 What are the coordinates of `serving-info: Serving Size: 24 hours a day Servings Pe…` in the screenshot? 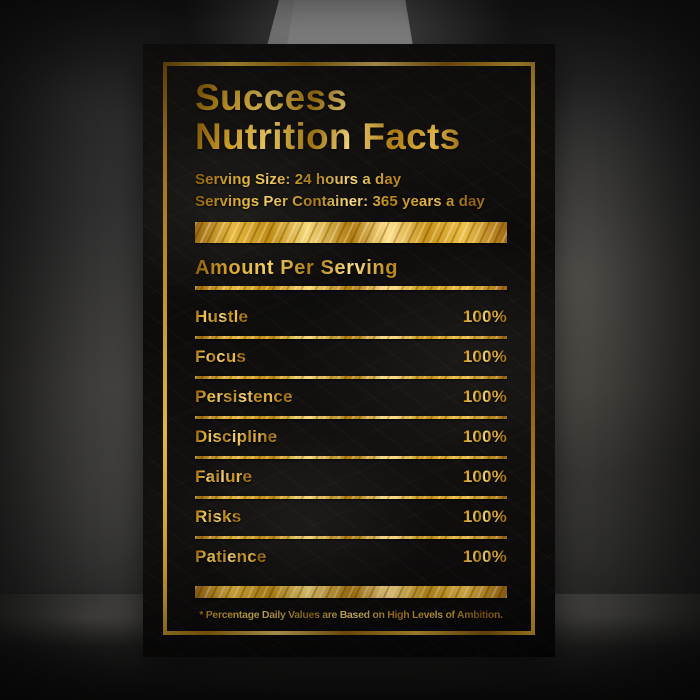 It's located at (351, 191).